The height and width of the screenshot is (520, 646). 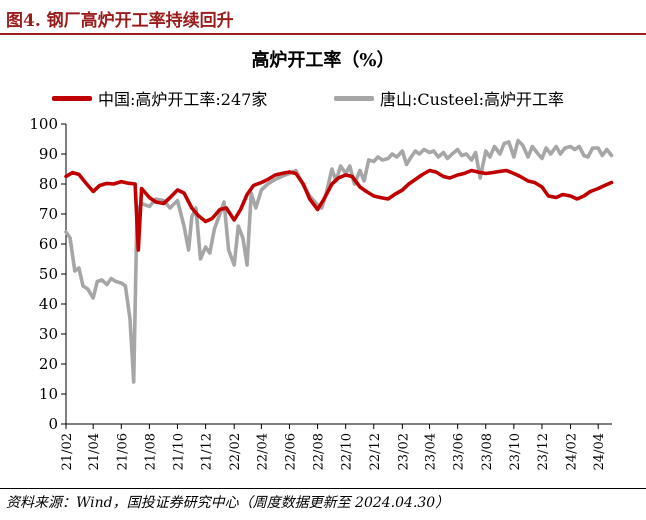 I want to click on x-tick-label: 21/08, so click(x=150, y=451).